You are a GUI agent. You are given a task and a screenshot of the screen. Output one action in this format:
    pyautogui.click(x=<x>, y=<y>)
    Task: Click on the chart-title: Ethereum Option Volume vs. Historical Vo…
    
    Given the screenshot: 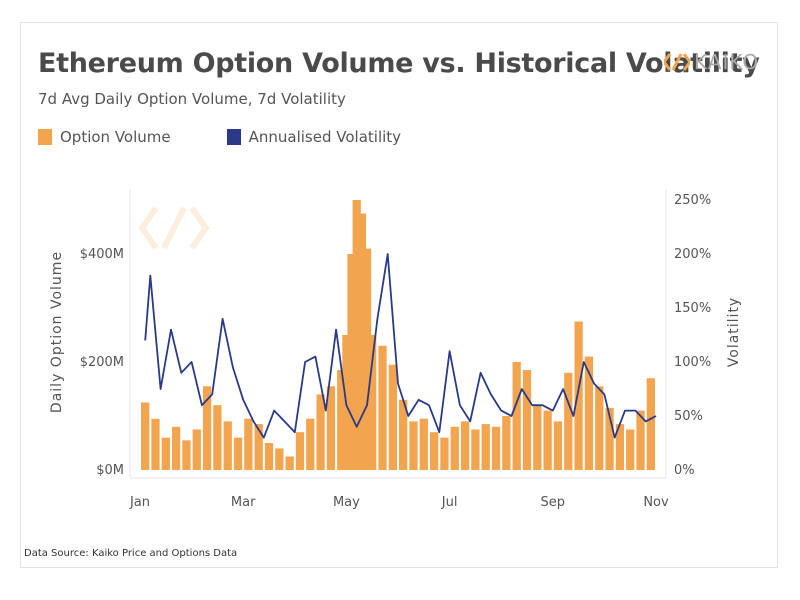 What is the action you would take?
    pyautogui.click(x=399, y=63)
    